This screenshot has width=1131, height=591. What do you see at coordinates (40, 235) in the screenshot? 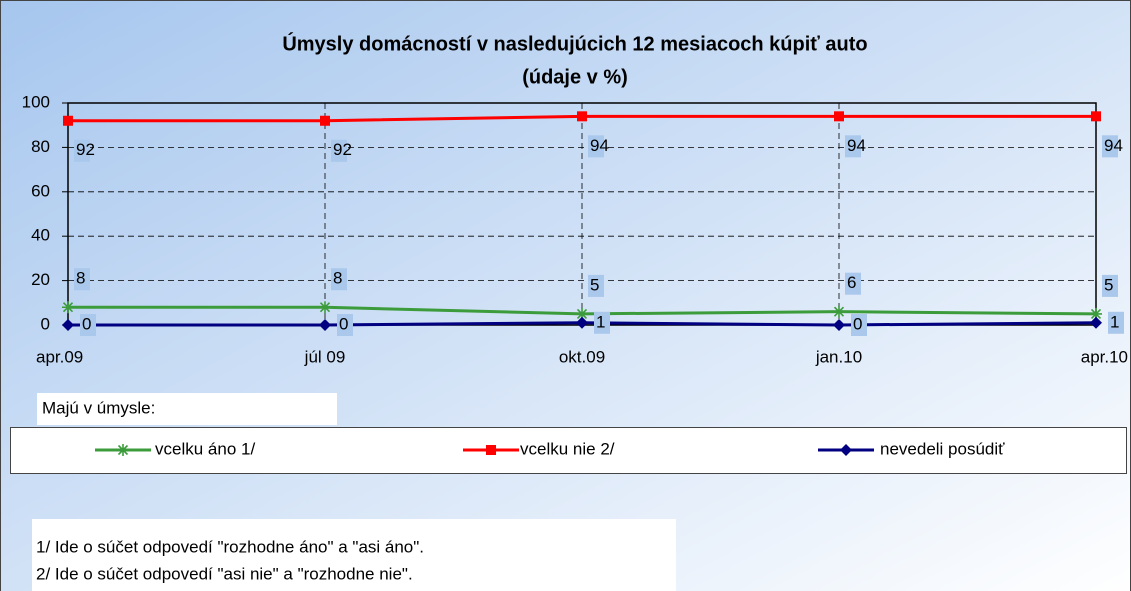
I see `y-tick-label: 40` at bounding box center [40, 235].